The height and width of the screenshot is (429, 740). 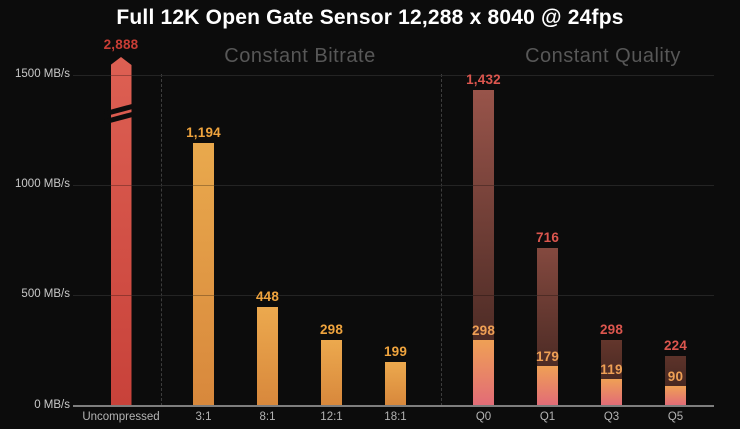 What do you see at coordinates (547, 386) in the screenshot?
I see `bar-segment-secondary-q1` at bounding box center [547, 386].